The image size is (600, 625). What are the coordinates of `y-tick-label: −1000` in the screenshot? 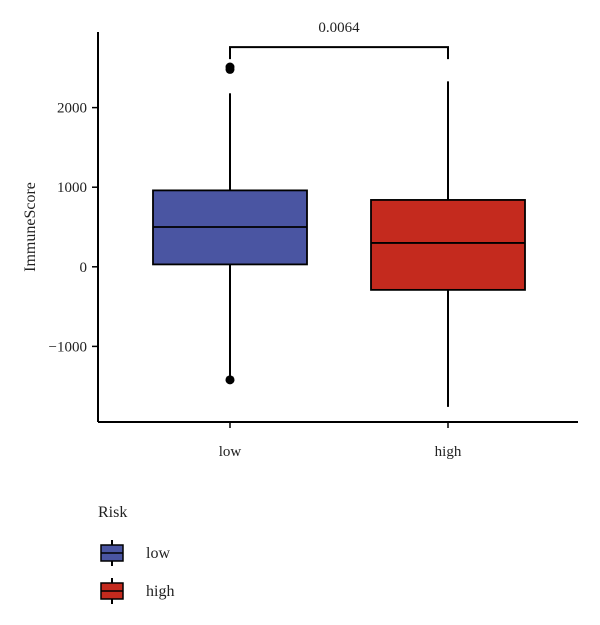 It's located at (68, 347).